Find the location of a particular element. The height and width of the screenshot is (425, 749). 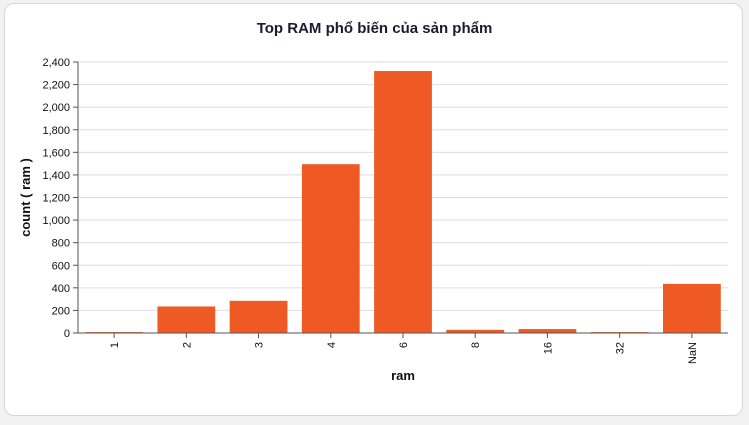

y-tick-label: 600 is located at coordinates (61, 266).